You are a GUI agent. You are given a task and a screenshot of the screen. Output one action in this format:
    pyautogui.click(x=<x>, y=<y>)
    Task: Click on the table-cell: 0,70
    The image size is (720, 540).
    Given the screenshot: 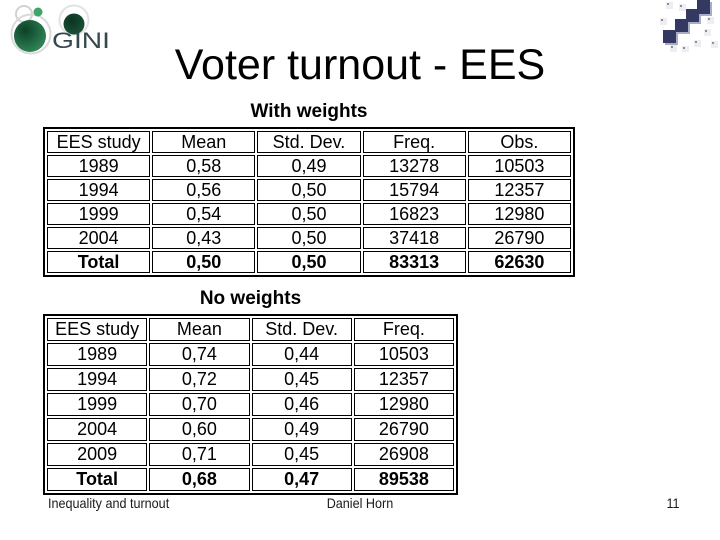 What is the action you would take?
    pyautogui.click(x=199, y=404)
    